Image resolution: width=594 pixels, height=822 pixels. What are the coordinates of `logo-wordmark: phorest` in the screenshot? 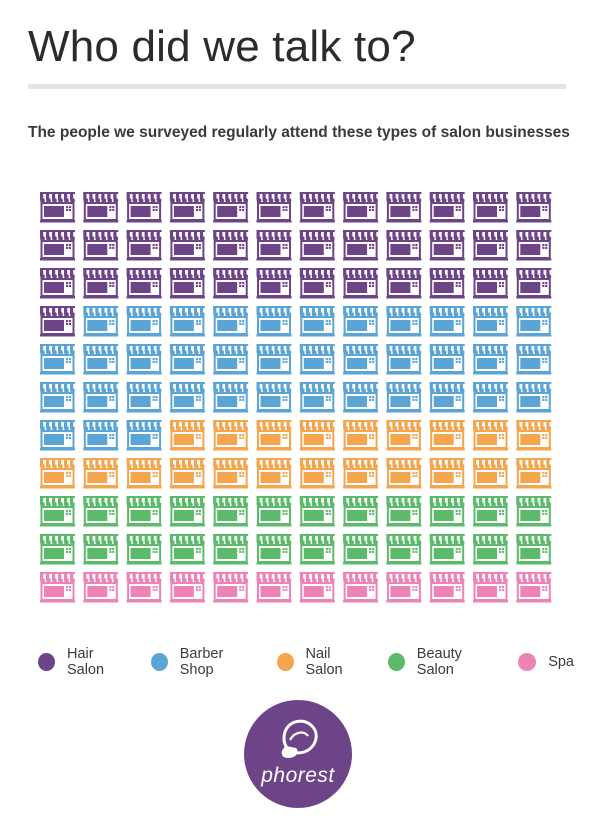 It's located at (298, 775).